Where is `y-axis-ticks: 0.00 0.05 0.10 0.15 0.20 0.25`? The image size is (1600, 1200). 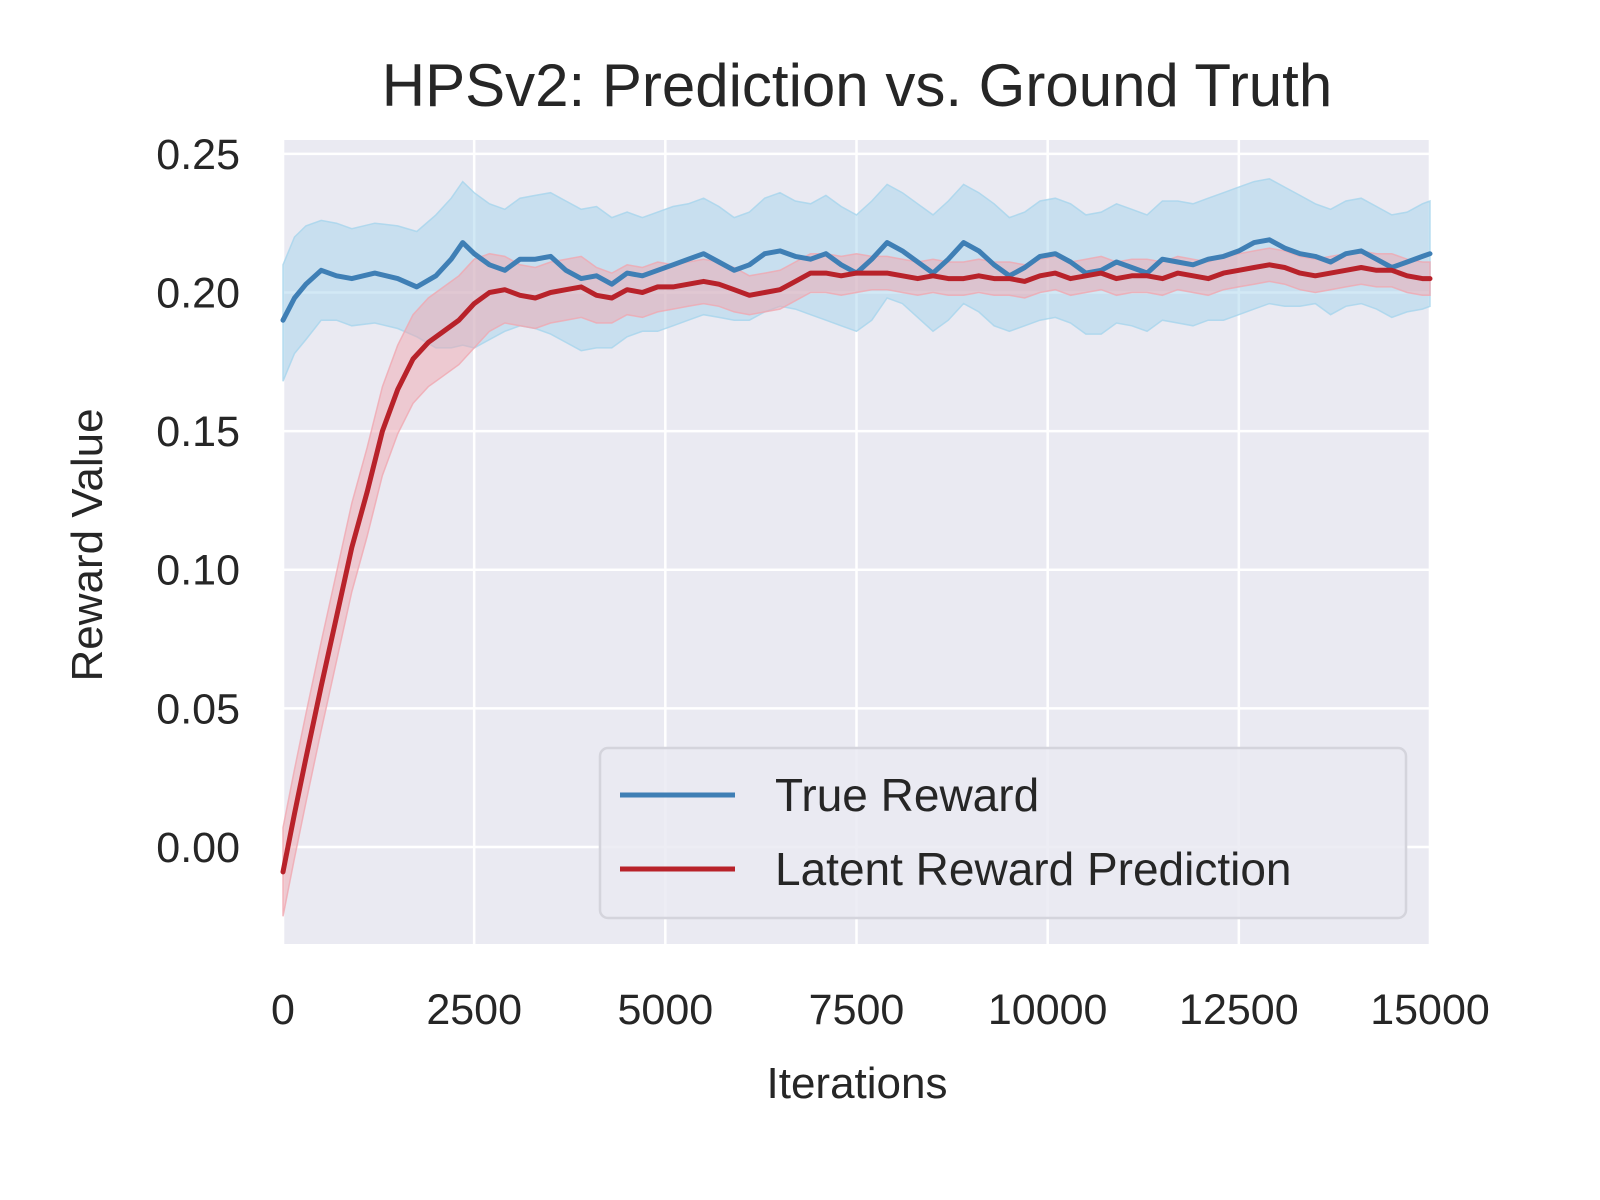 y-axis-ticks: 0.00 0.05 0.10 0.15 0.20 0.25 is located at coordinates (198, 501).